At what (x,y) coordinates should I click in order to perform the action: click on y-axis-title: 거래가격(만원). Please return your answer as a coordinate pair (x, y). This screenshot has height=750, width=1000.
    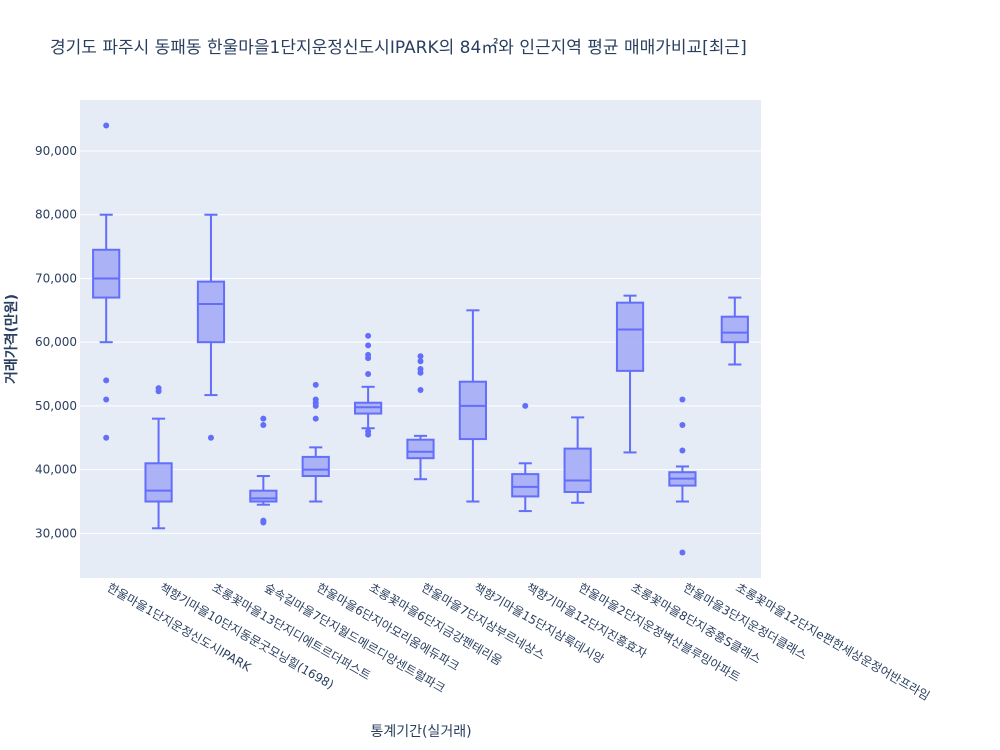
    Looking at the image, I should click on (11, 339).